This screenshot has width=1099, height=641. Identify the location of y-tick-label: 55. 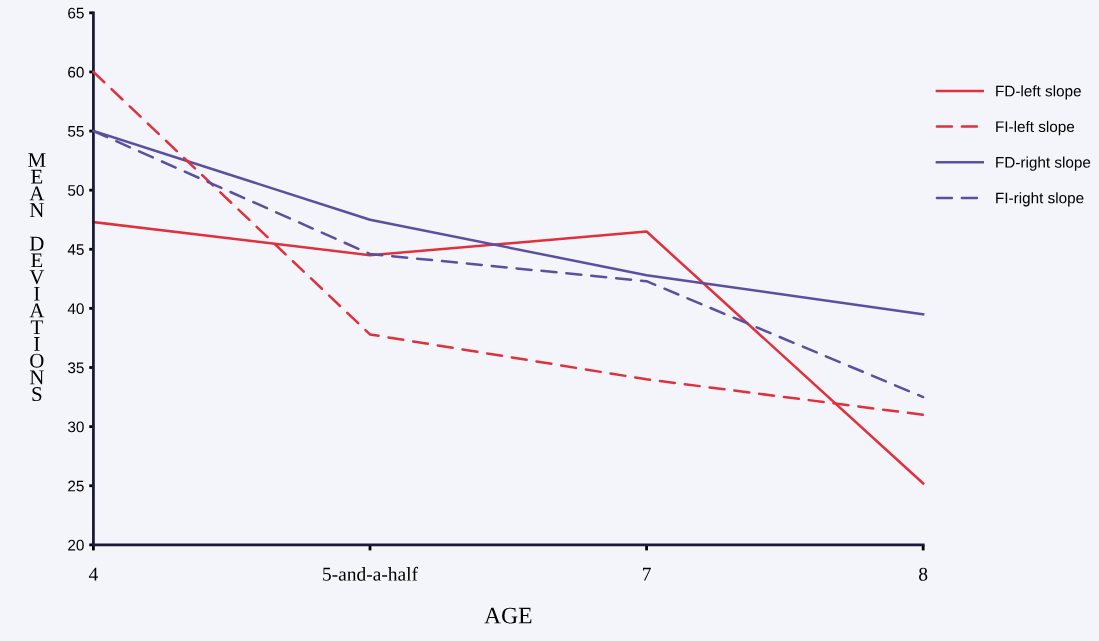
(76, 131).